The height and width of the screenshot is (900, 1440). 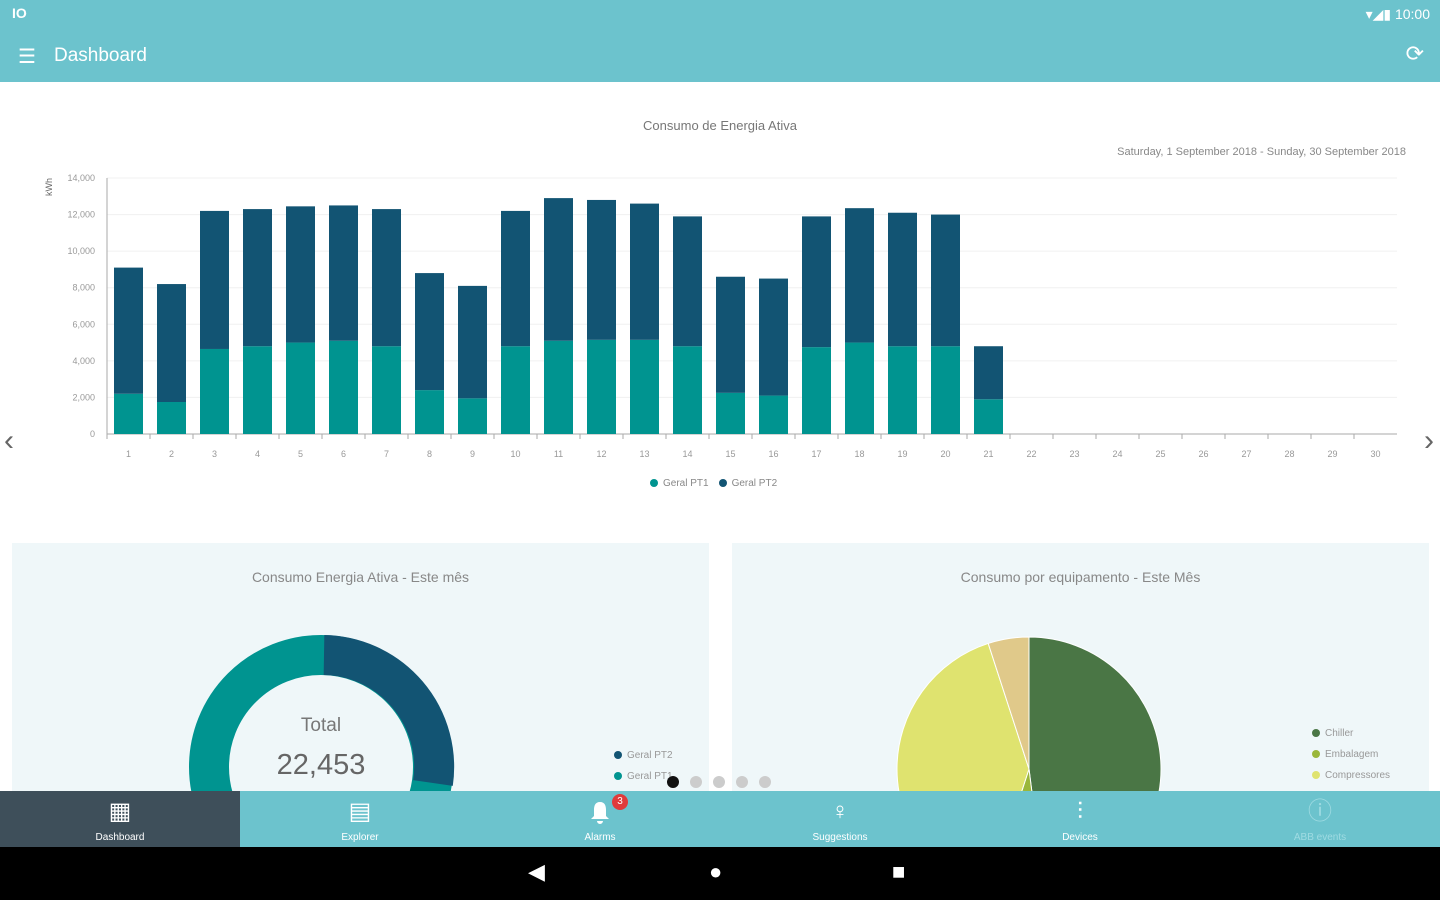 I want to click on donut-legend: Geral PT2 Geral PT1, so click(x=643, y=766).